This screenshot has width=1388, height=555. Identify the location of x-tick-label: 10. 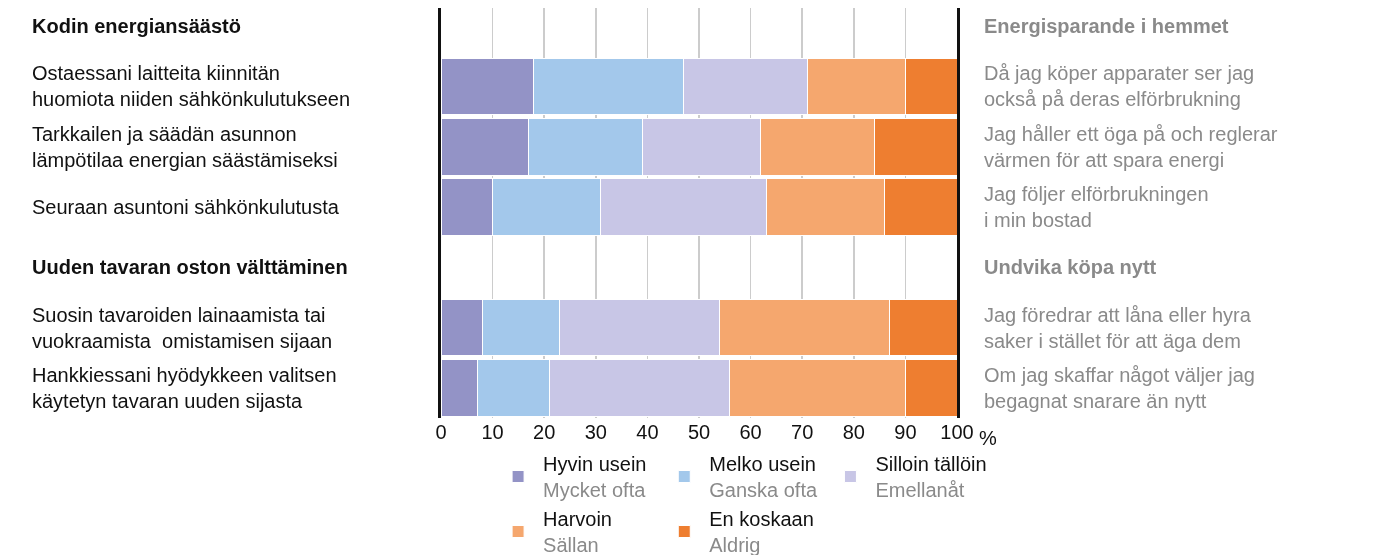
(492, 432).